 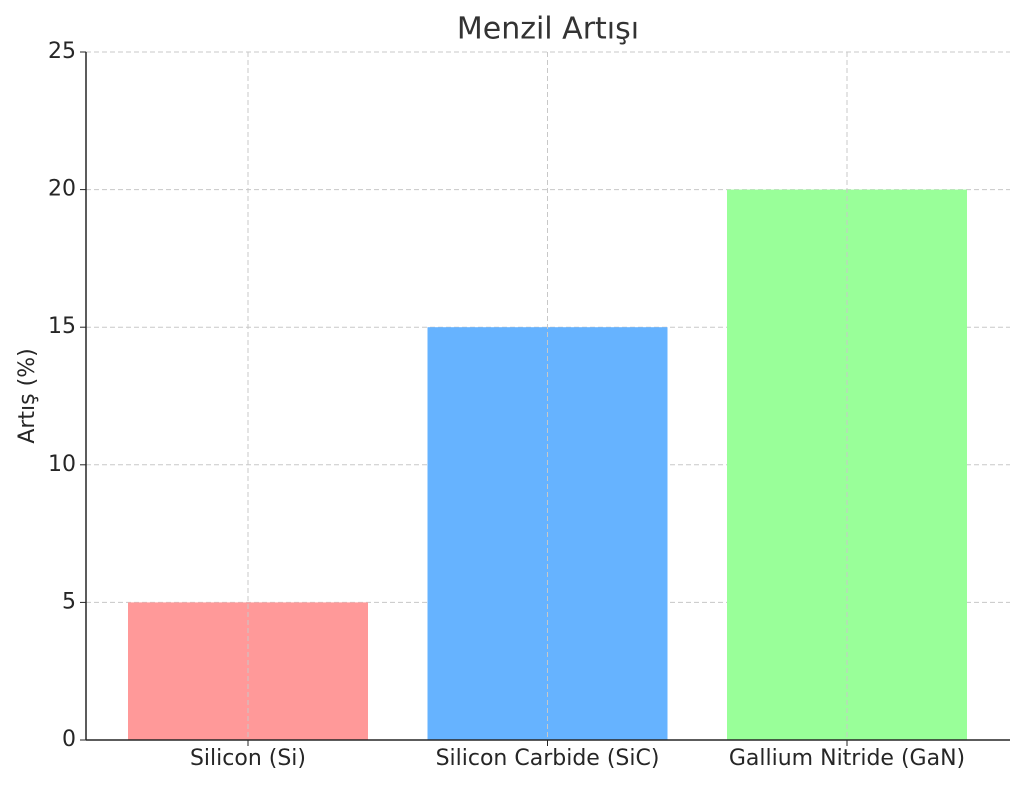 I want to click on y-tick-label: 10, so click(x=62, y=464).